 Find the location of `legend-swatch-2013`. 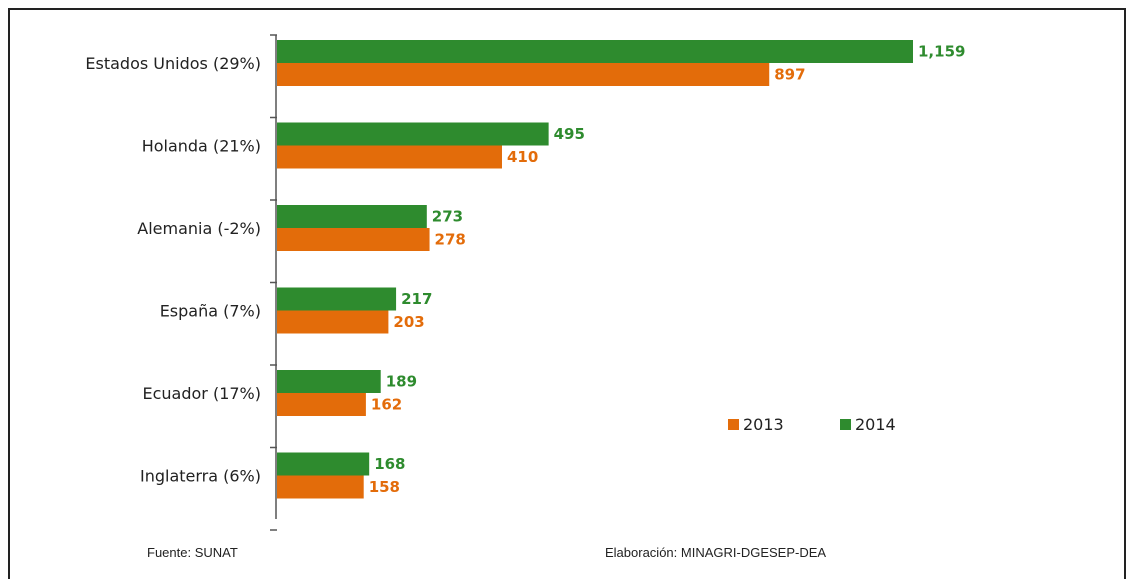

legend-swatch-2013 is located at coordinates (733, 424).